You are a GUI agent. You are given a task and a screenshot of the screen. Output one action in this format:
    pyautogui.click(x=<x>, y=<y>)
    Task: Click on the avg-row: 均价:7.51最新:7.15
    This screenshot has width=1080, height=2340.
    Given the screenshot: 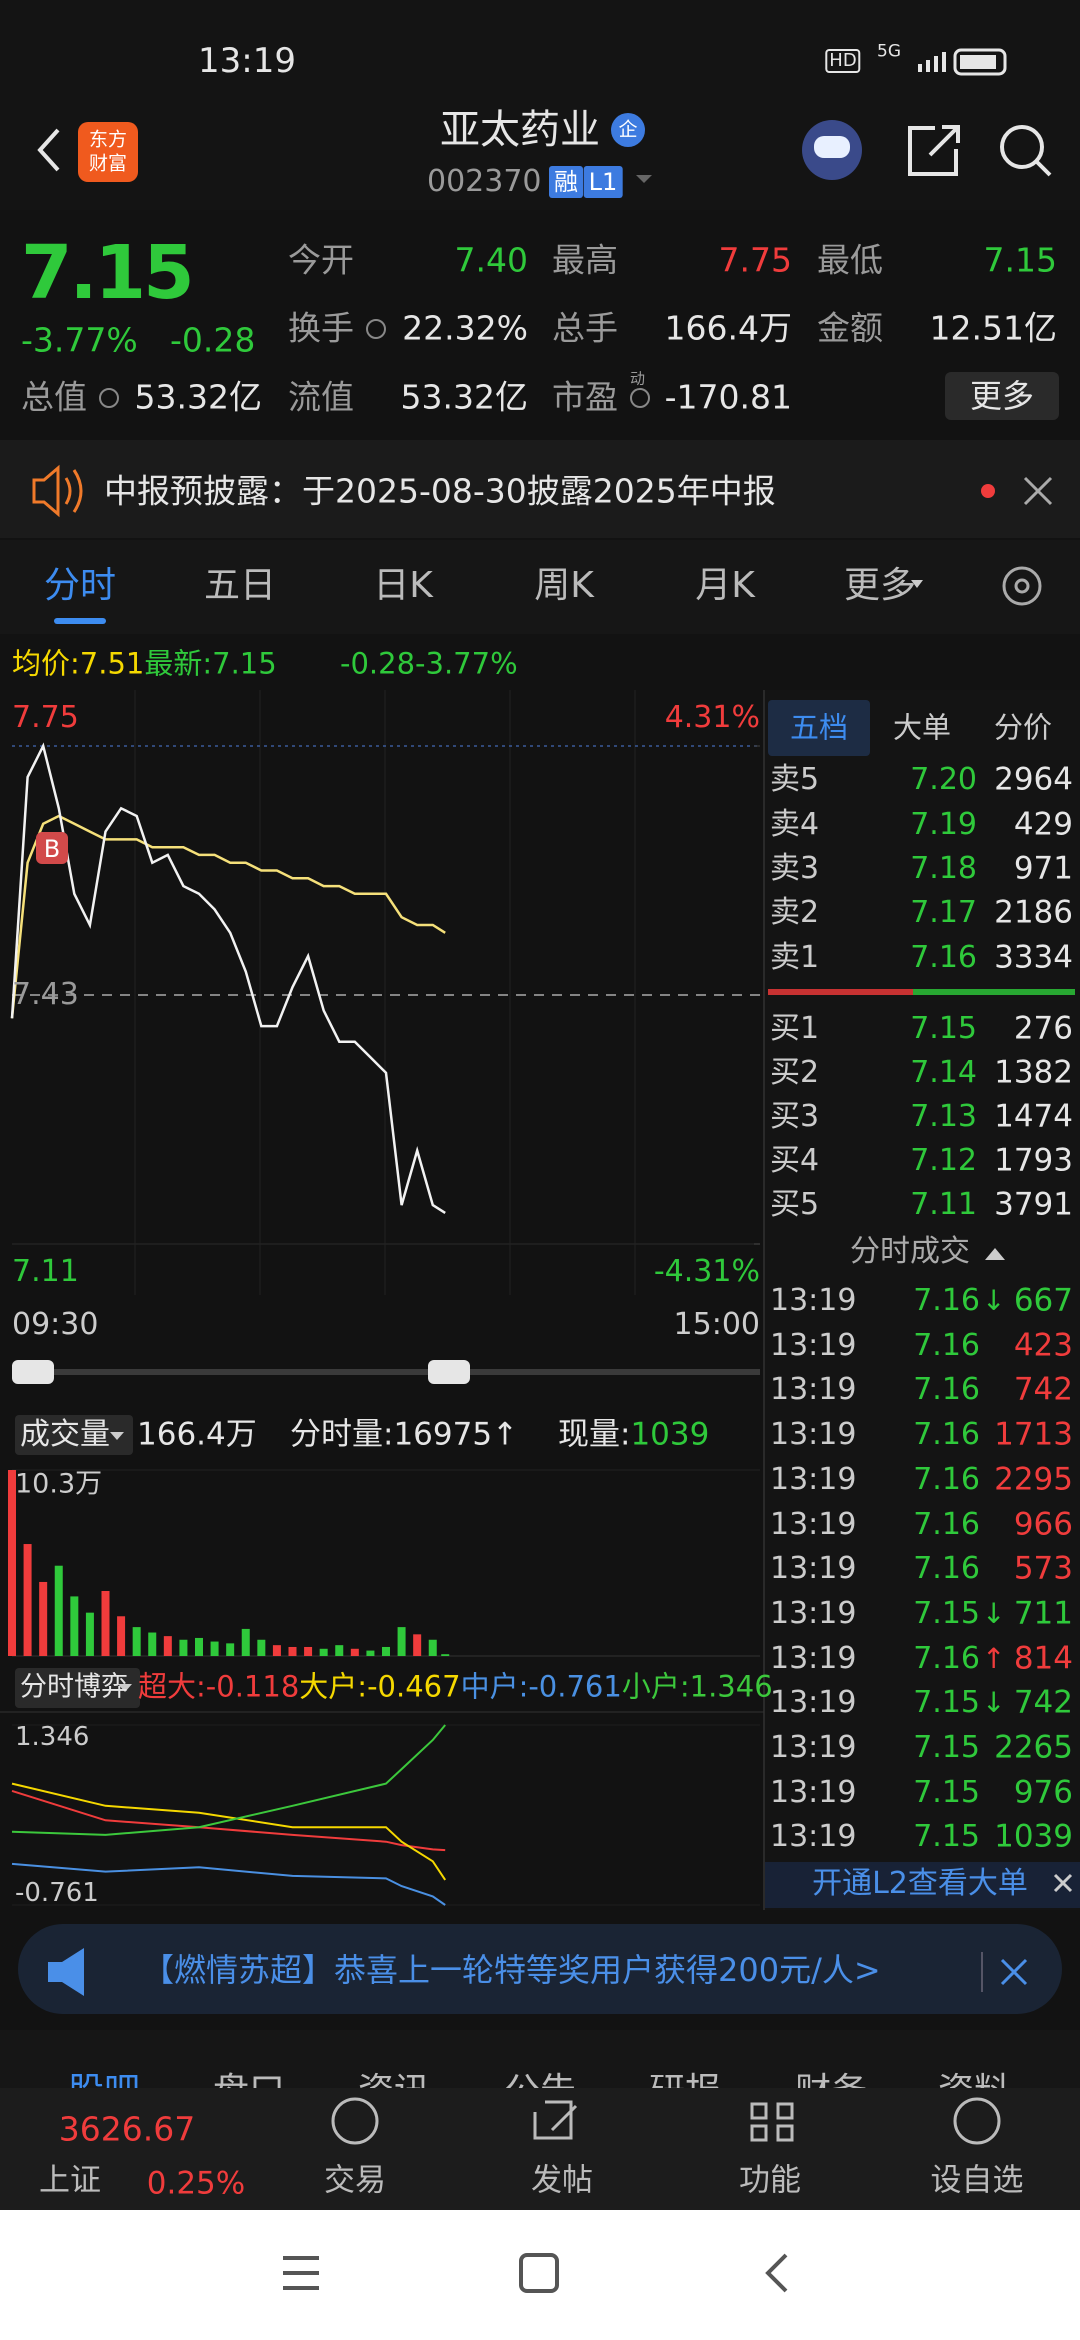 What is the action you would take?
    pyautogui.click(x=144, y=663)
    